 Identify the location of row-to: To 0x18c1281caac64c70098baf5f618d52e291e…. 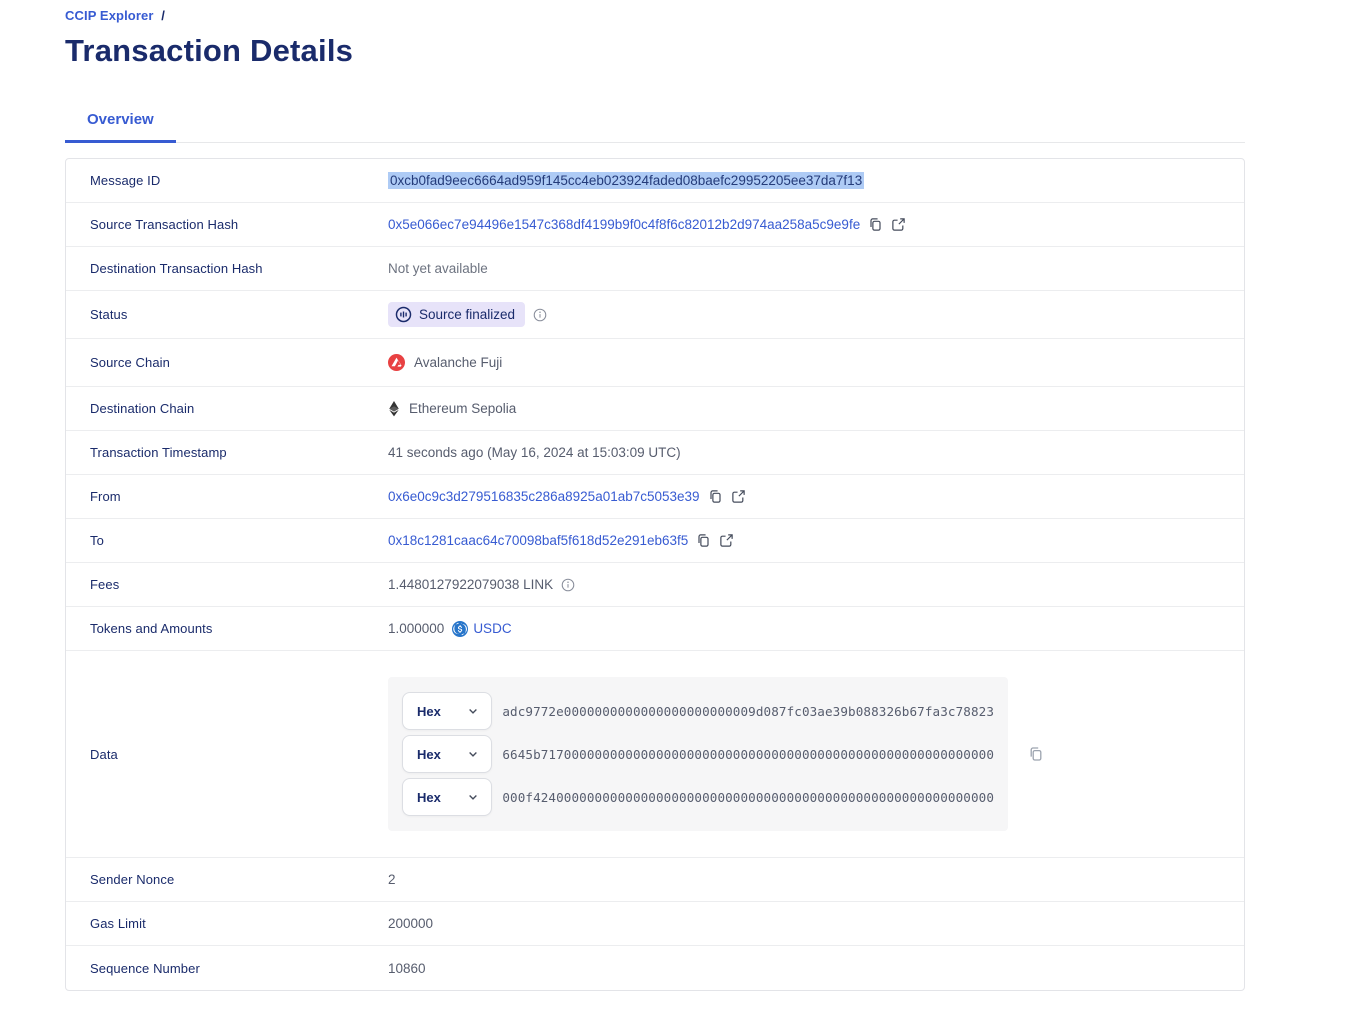
(655, 541).